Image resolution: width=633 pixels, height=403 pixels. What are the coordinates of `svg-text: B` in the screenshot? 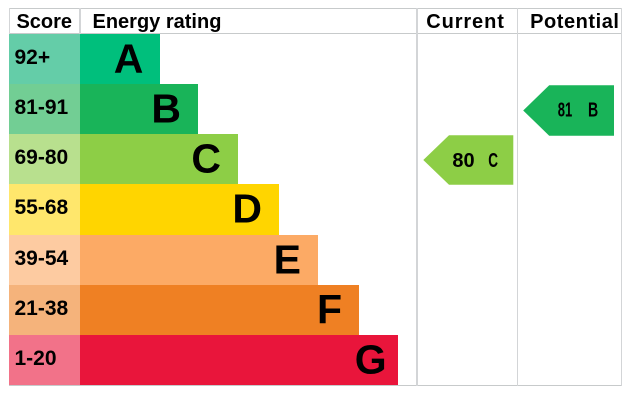 It's located at (593, 110).